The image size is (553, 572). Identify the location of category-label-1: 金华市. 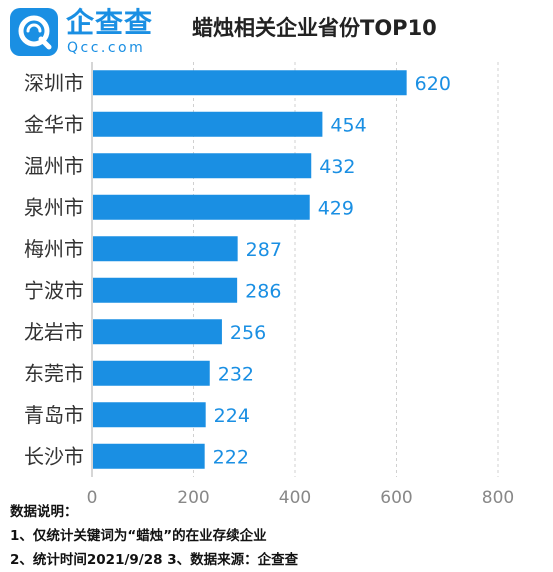
(54, 124).